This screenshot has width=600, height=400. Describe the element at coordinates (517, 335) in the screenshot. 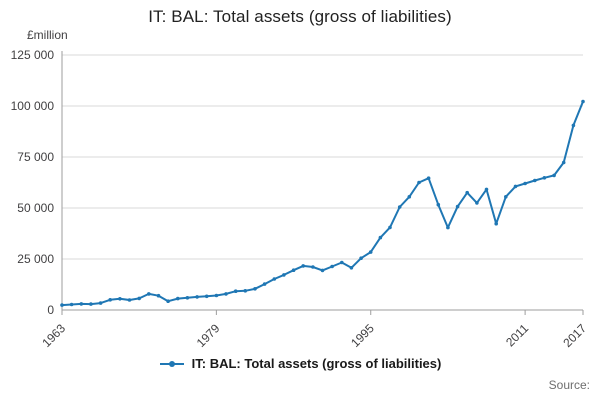

I see `x-tick-label: 2011` at that location.